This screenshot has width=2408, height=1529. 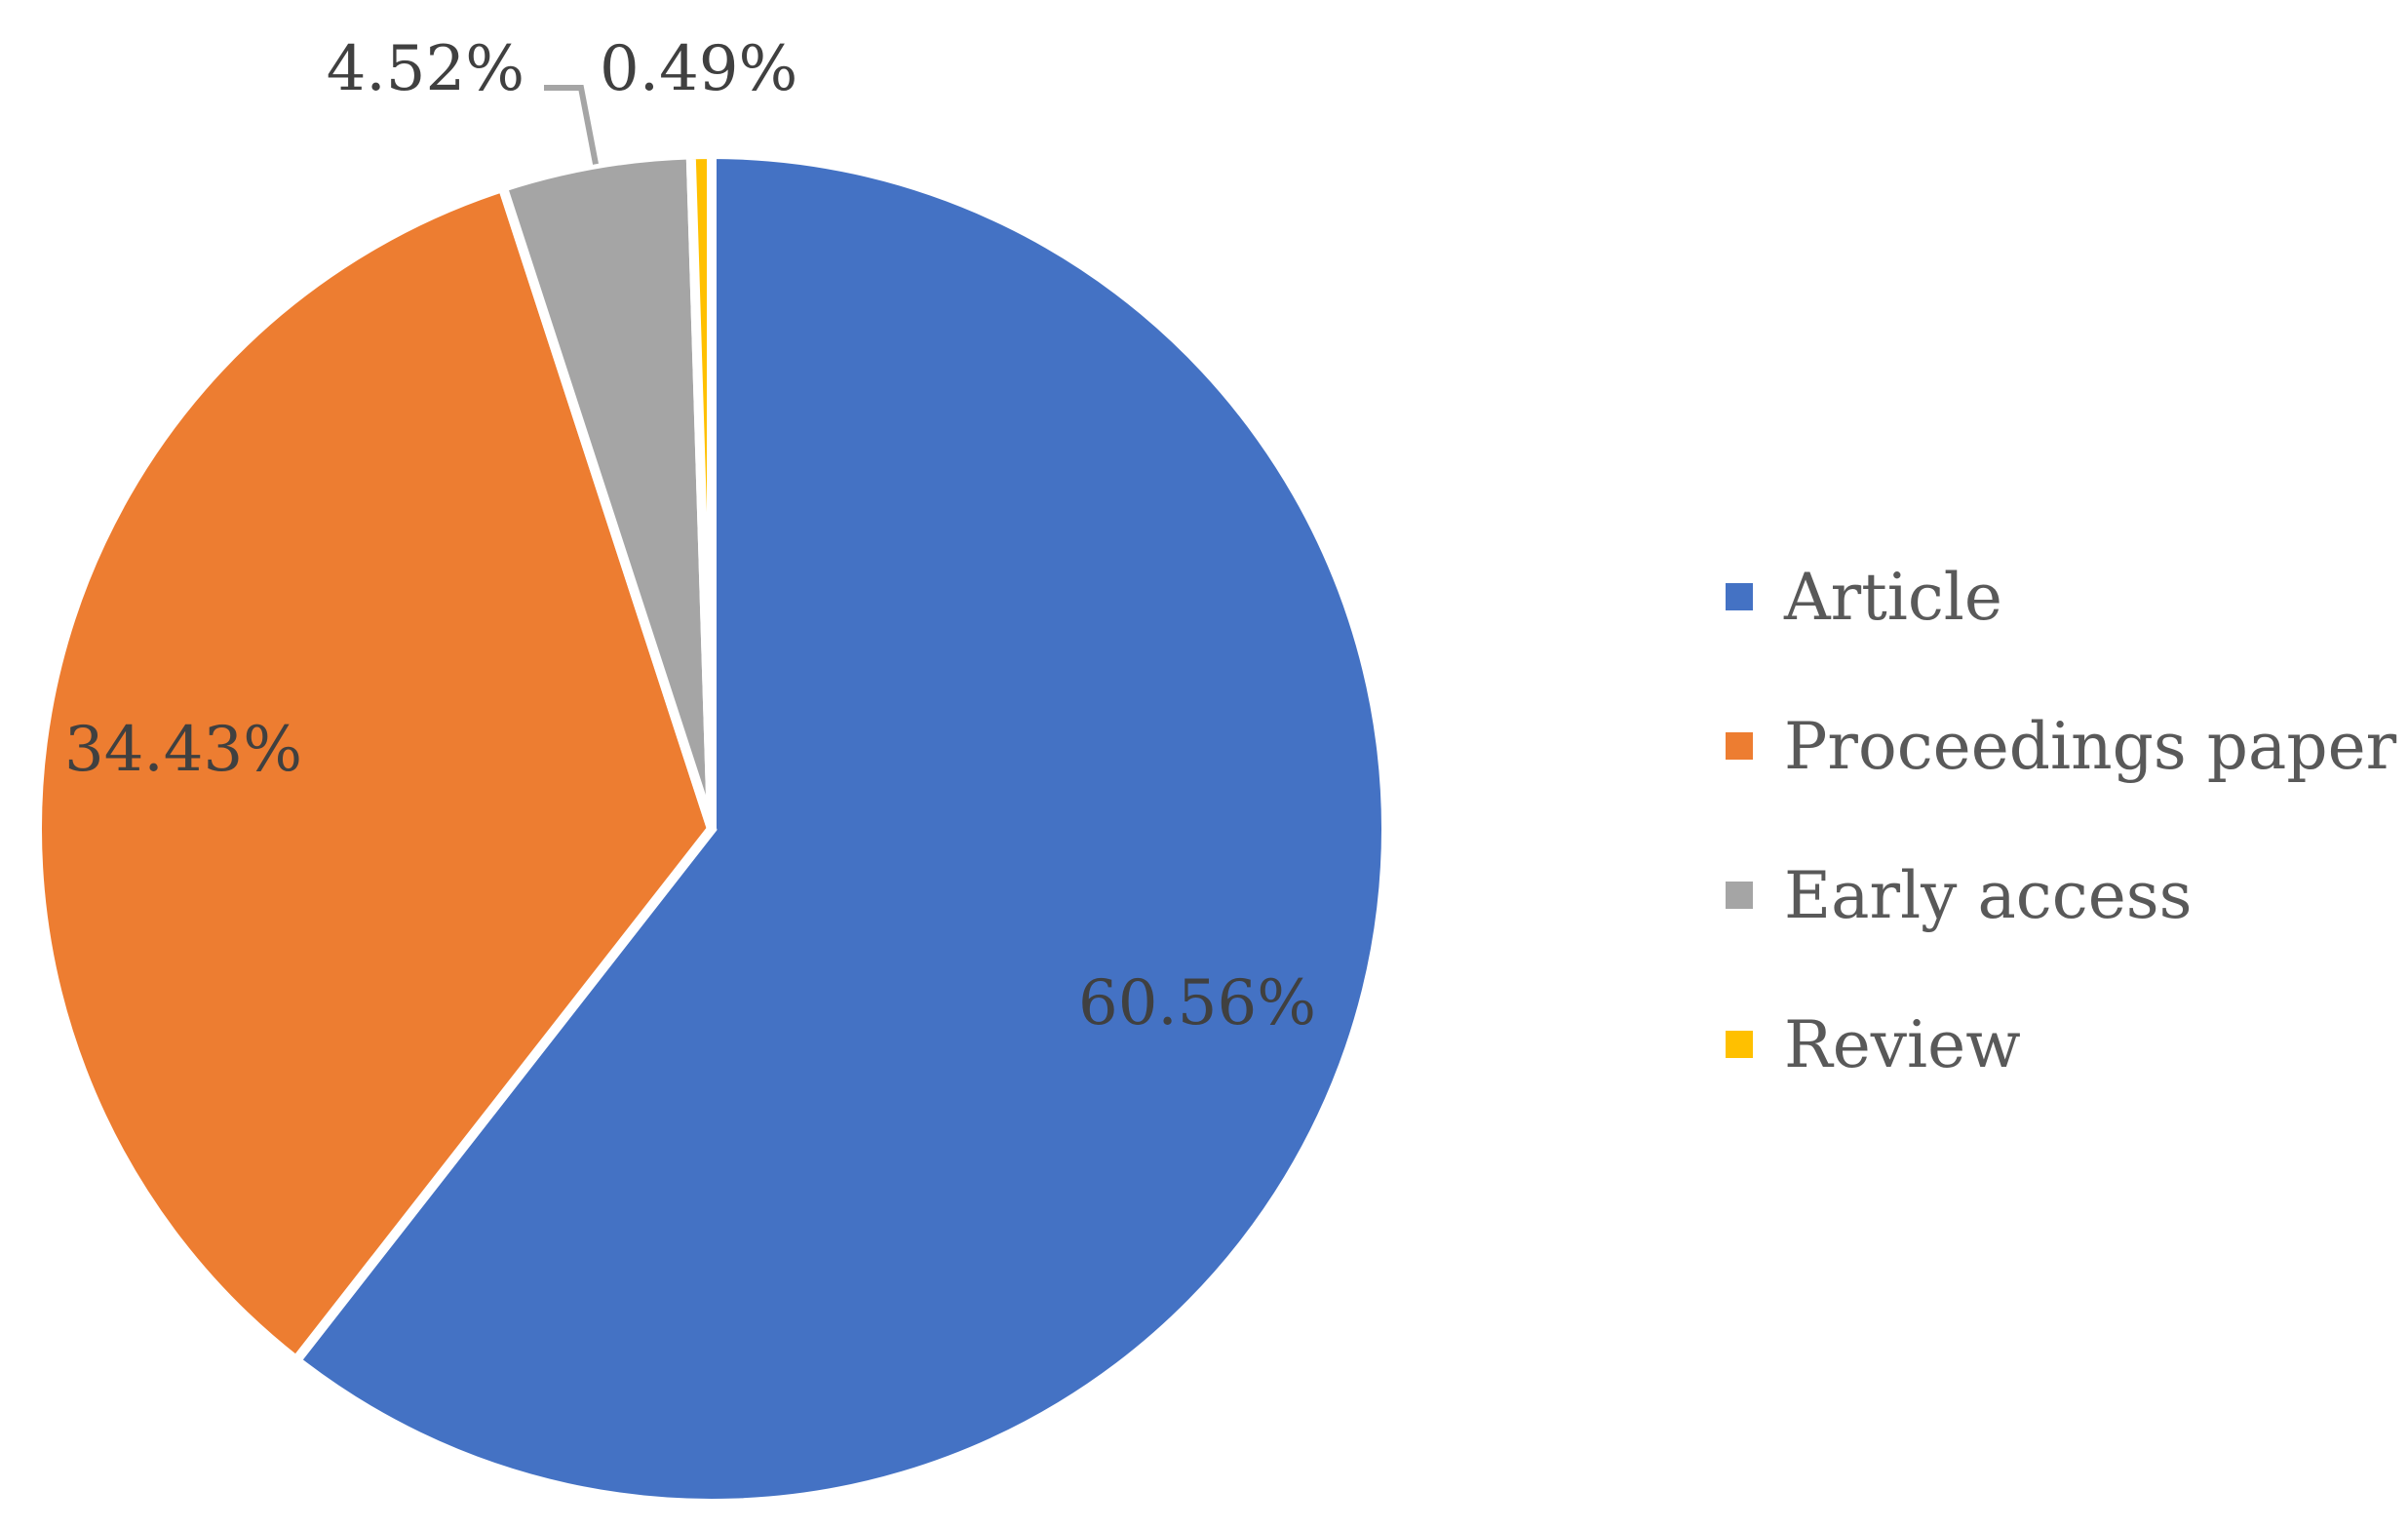 I want to click on legend-label-proceedings-paper: Proceedings paper, so click(x=2090, y=746).